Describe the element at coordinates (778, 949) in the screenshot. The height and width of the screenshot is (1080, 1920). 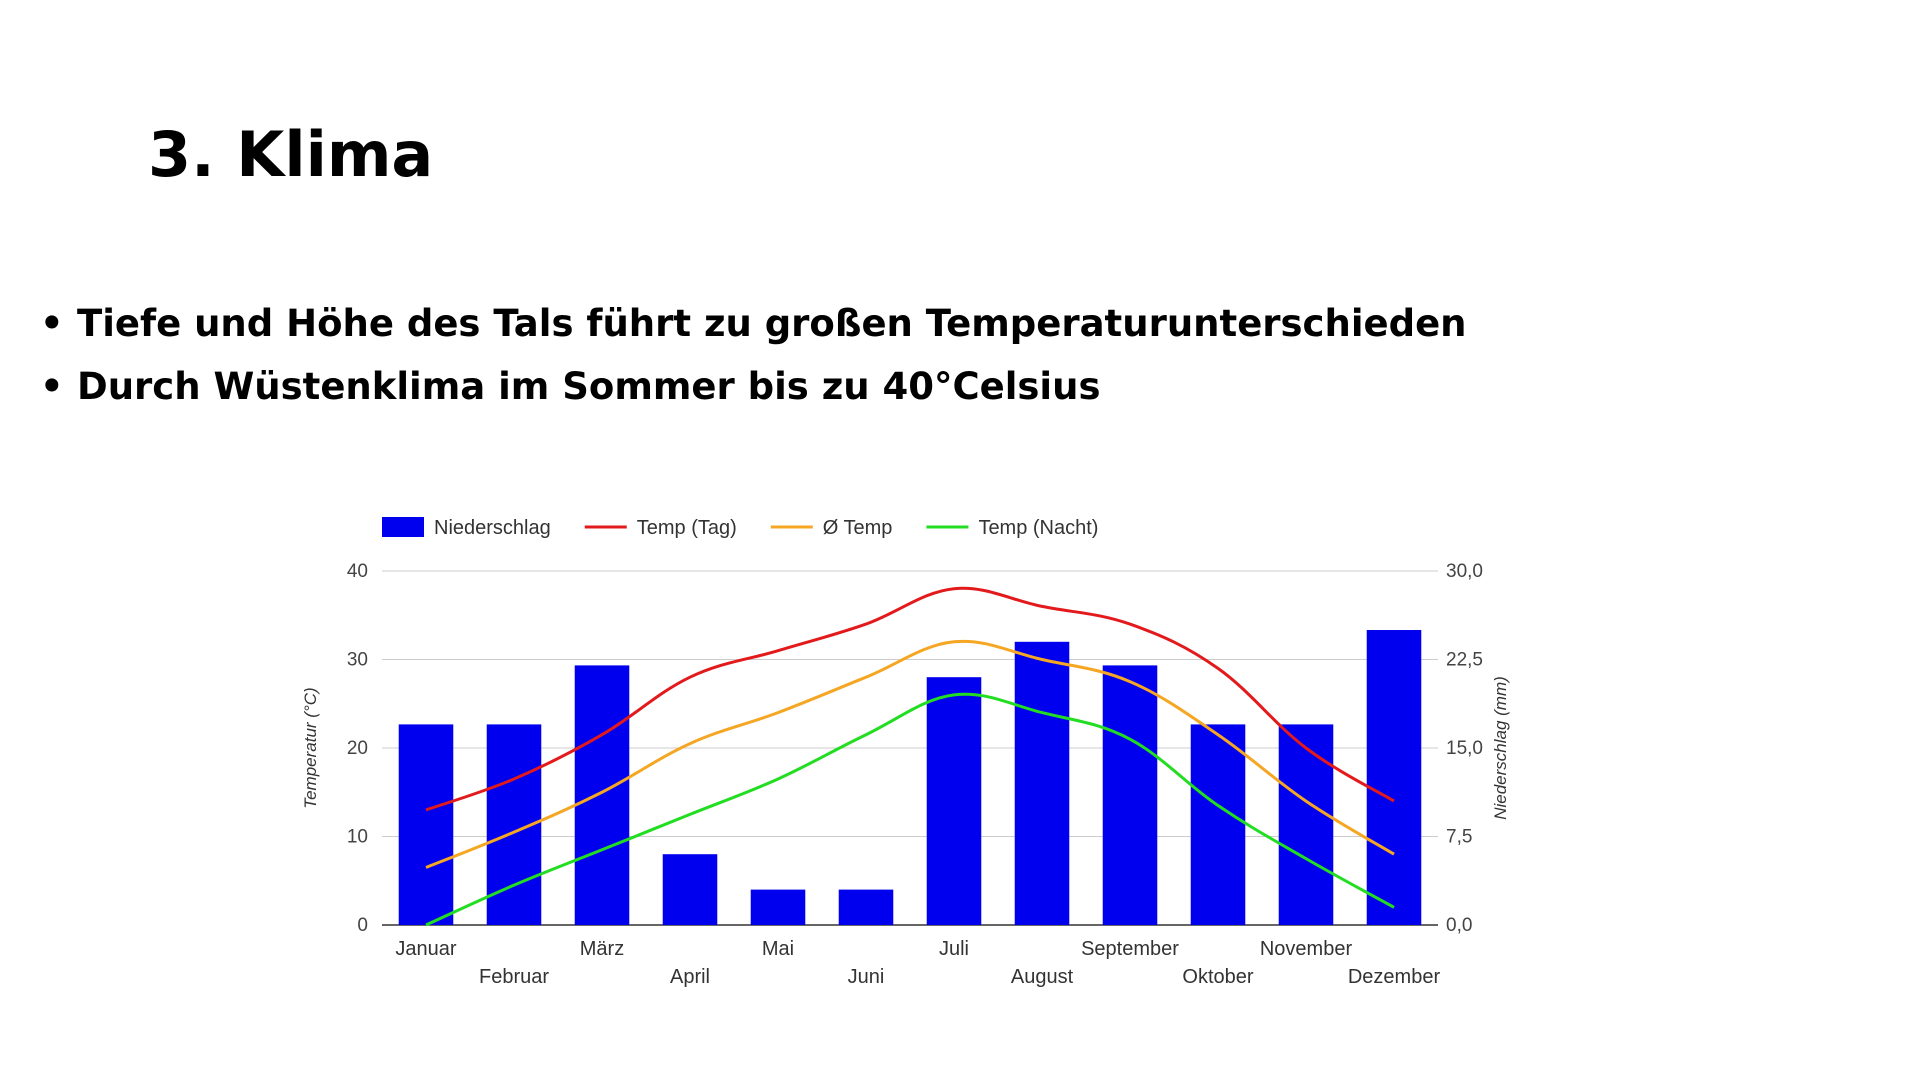
I see `x-tick-label: Mai` at that location.